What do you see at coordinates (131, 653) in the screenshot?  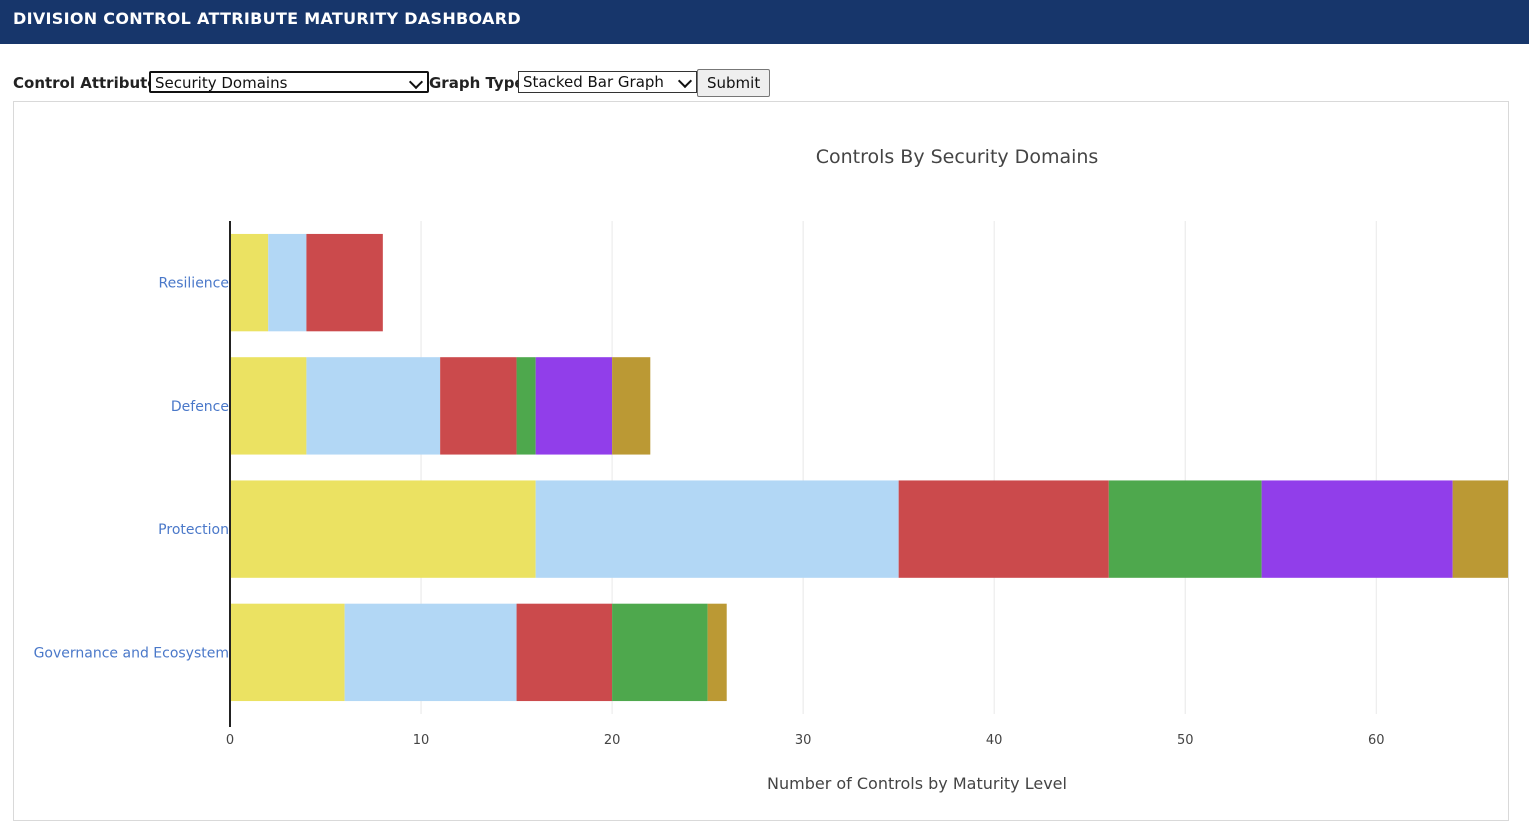 I see `y-category-label: Governance and Ecosystem` at bounding box center [131, 653].